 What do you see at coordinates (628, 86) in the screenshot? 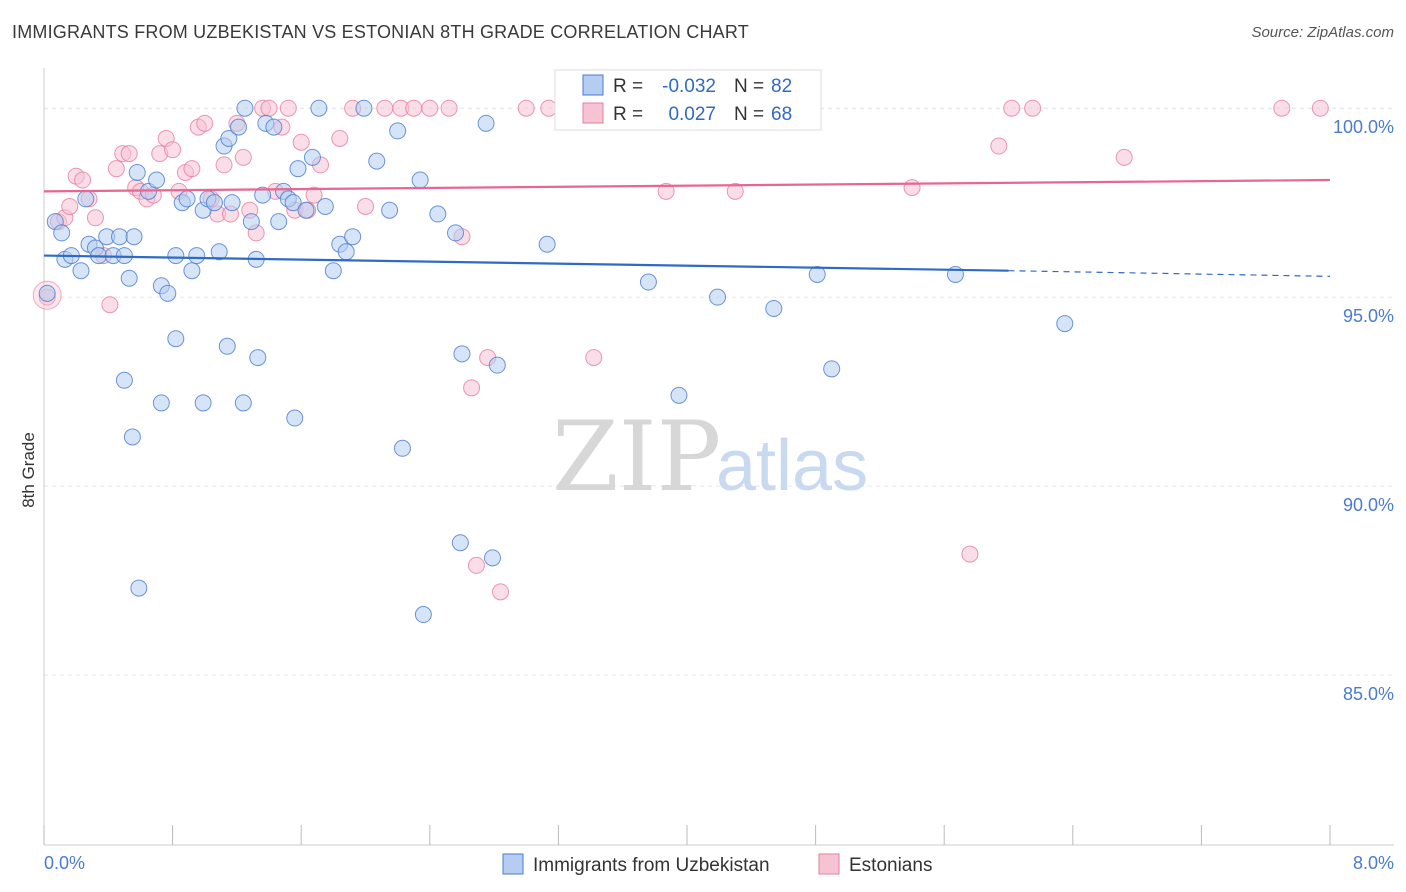
I see `stats-legend-r-label-blue: R =` at bounding box center [628, 86].